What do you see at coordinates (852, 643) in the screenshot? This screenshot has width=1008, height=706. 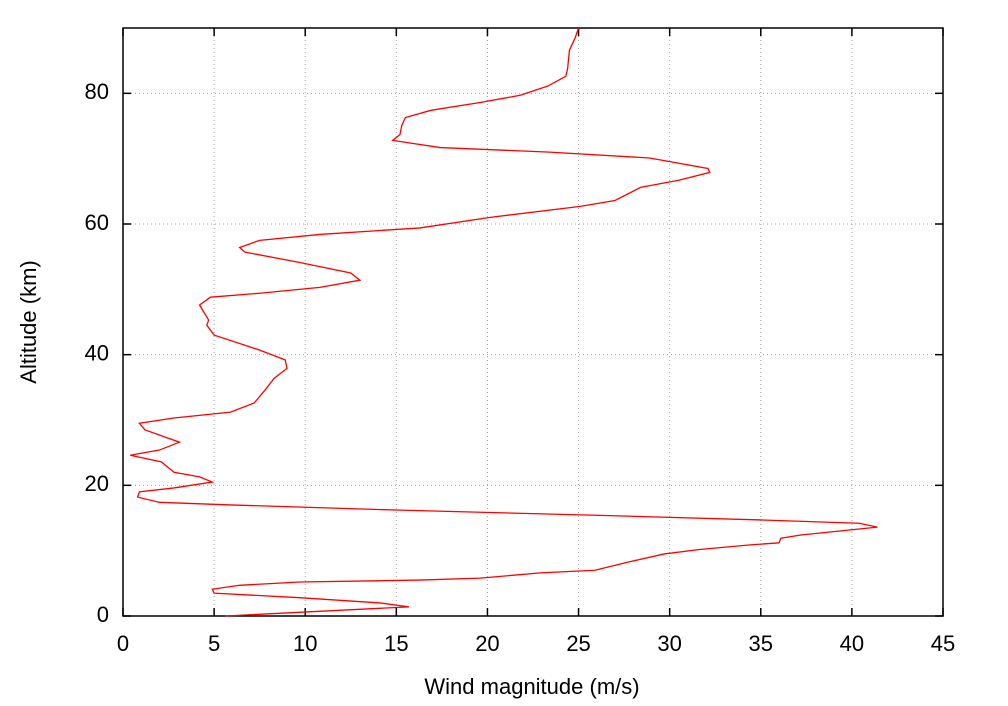 I see `x-tick-label: 40` at bounding box center [852, 643].